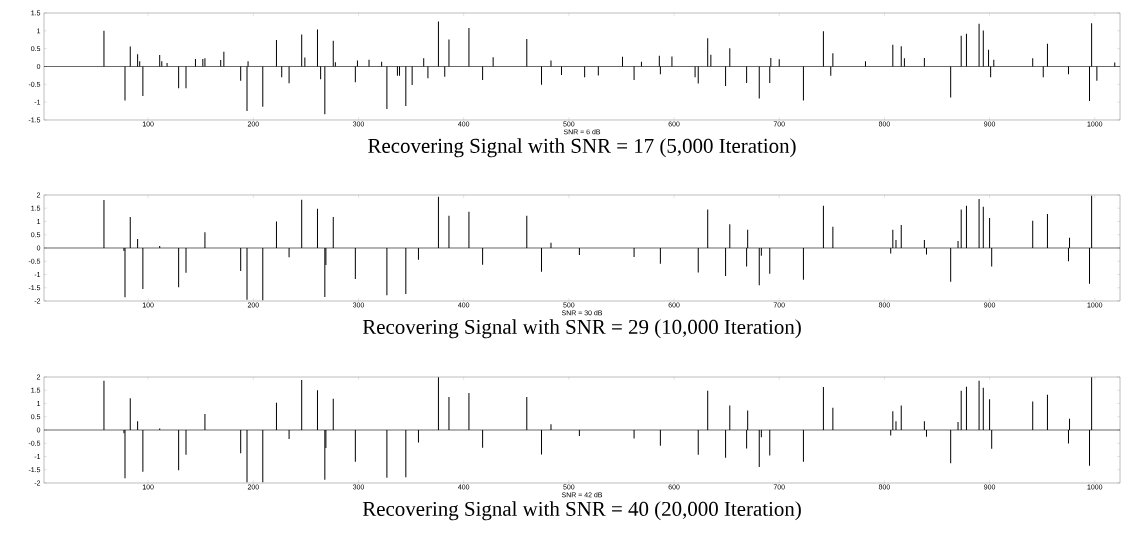  What do you see at coordinates (581, 511) in the screenshot?
I see `text: Recovering Signal with SNR = 40 (20,000 Iteration)` at bounding box center [581, 511].